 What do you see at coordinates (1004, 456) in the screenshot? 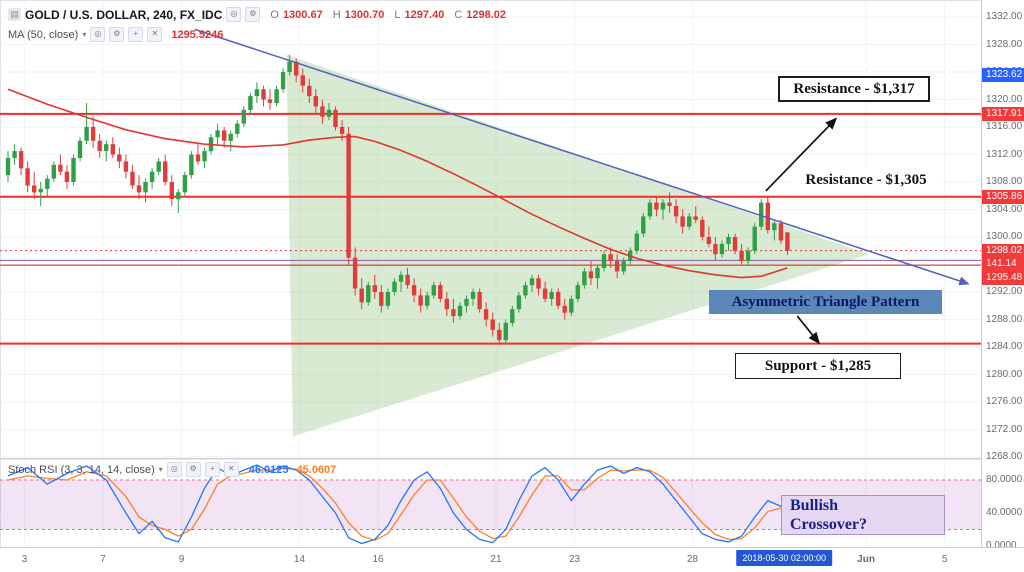
I see `price-tick-label: 1268.00` at bounding box center [1004, 456].